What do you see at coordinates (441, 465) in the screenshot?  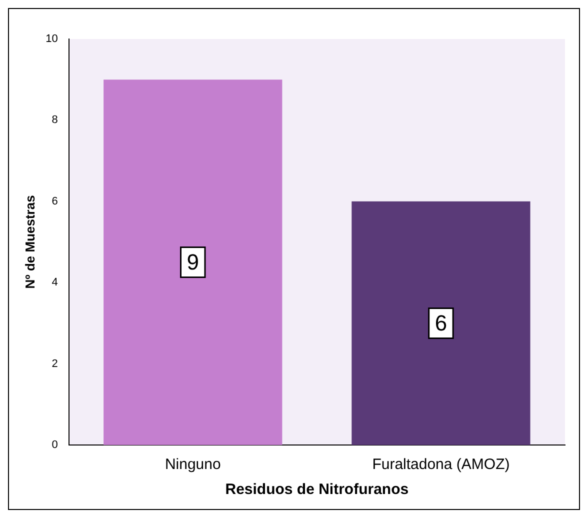 I see `x-tick-label: Furaltadona (AMOZ)` at bounding box center [441, 465].